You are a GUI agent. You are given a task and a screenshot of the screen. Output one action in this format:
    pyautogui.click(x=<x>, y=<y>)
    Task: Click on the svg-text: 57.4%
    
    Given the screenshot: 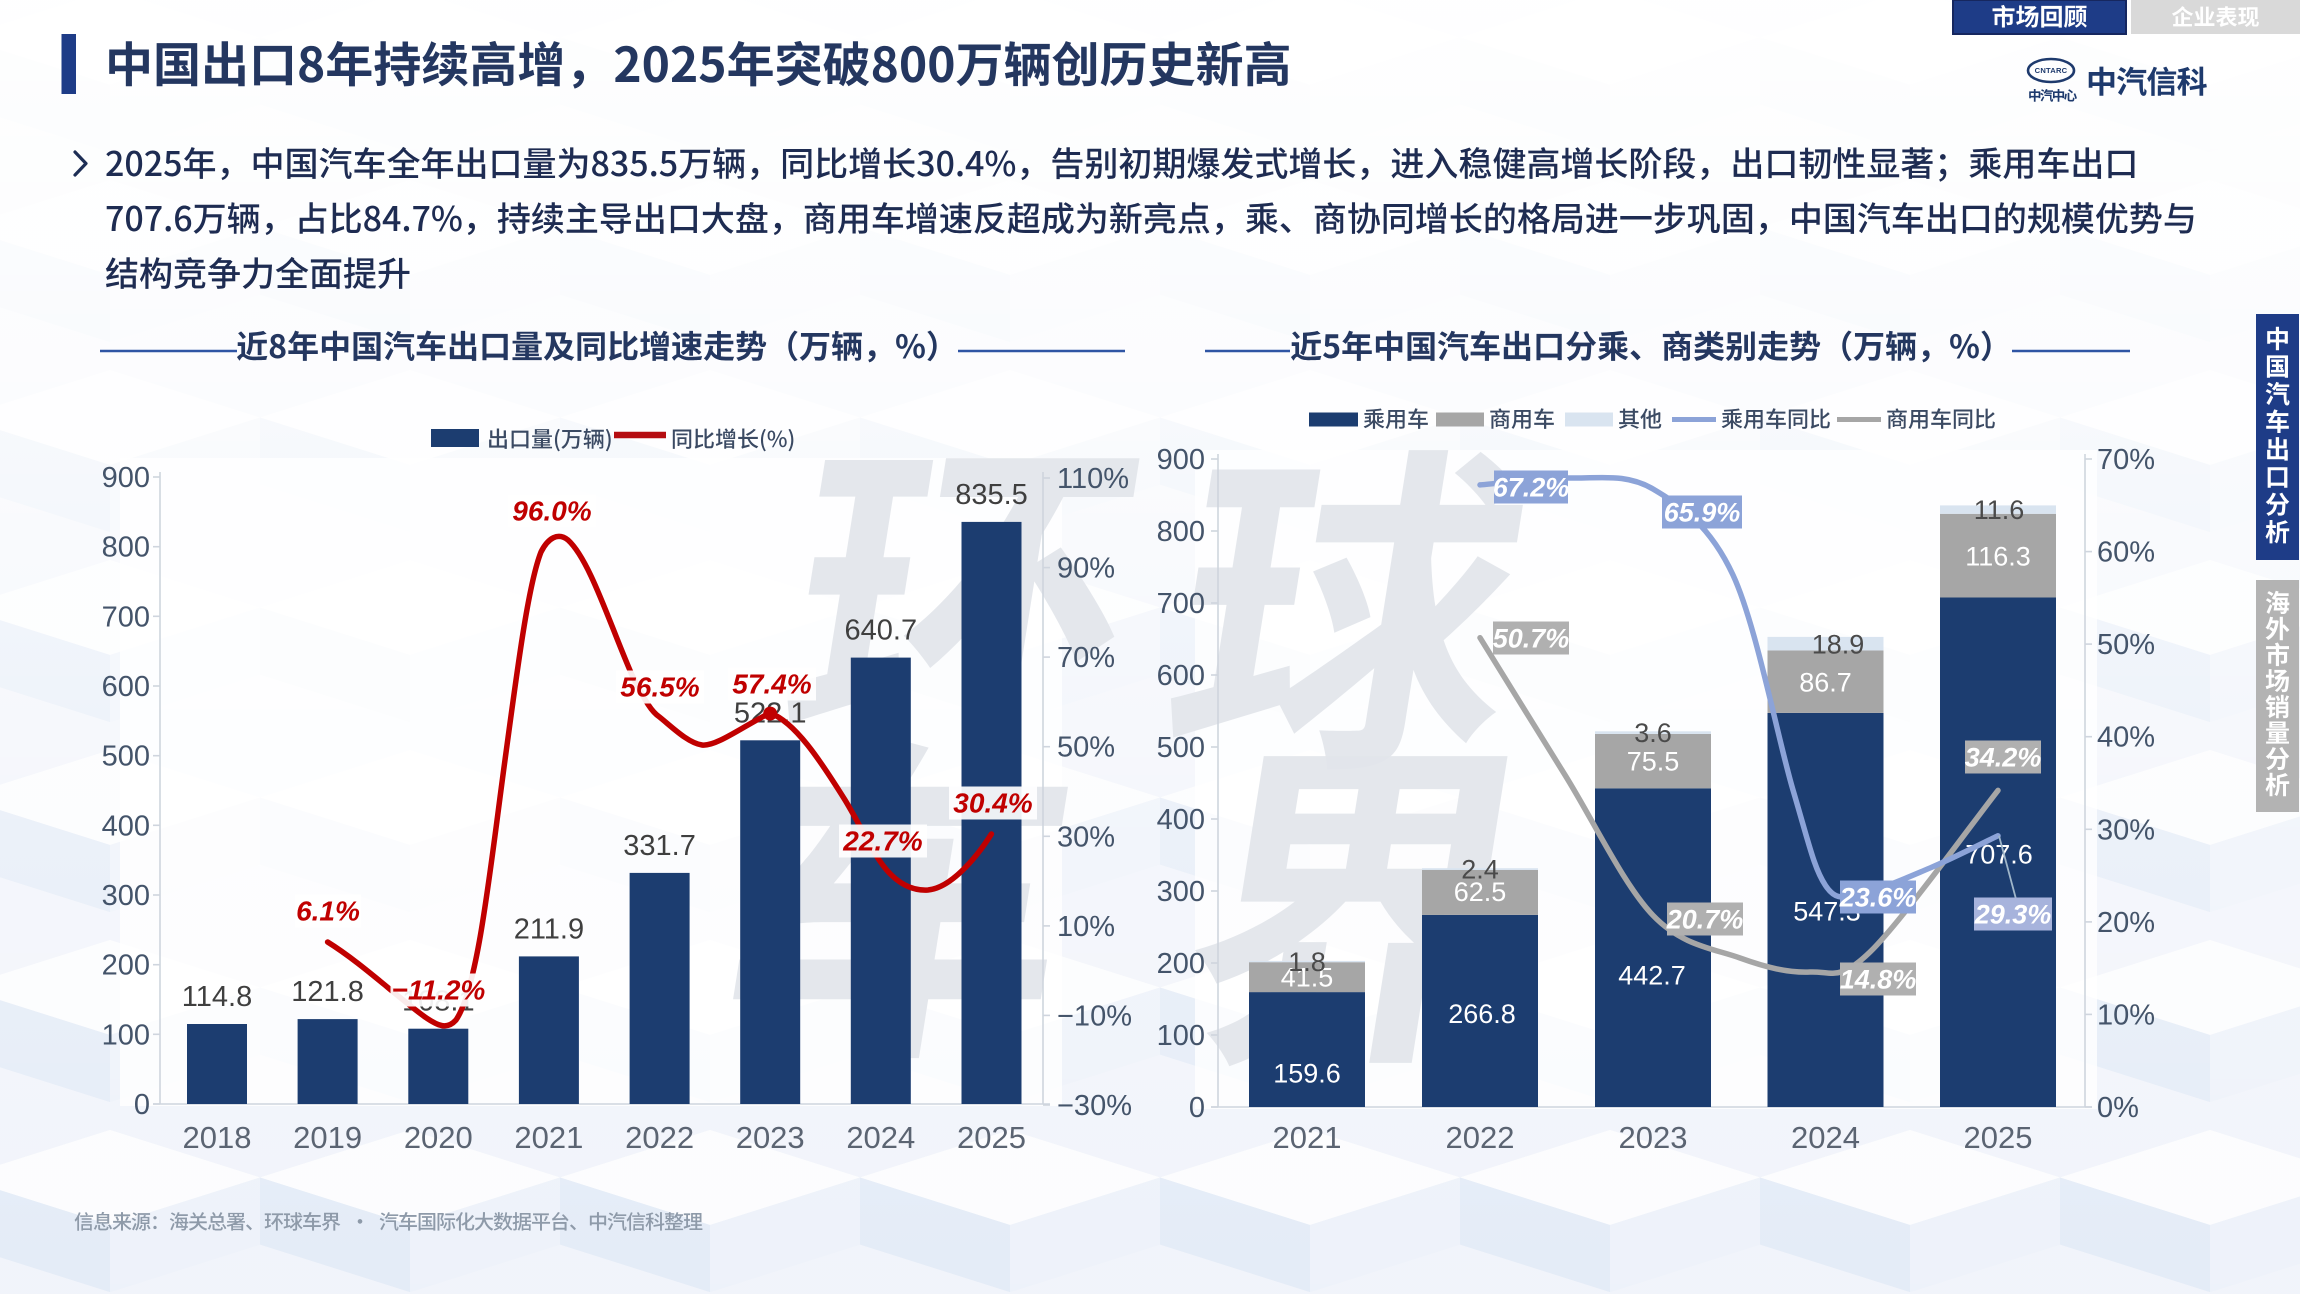 What is the action you would take?
    pyautogui.click(x=771, y=684)
    